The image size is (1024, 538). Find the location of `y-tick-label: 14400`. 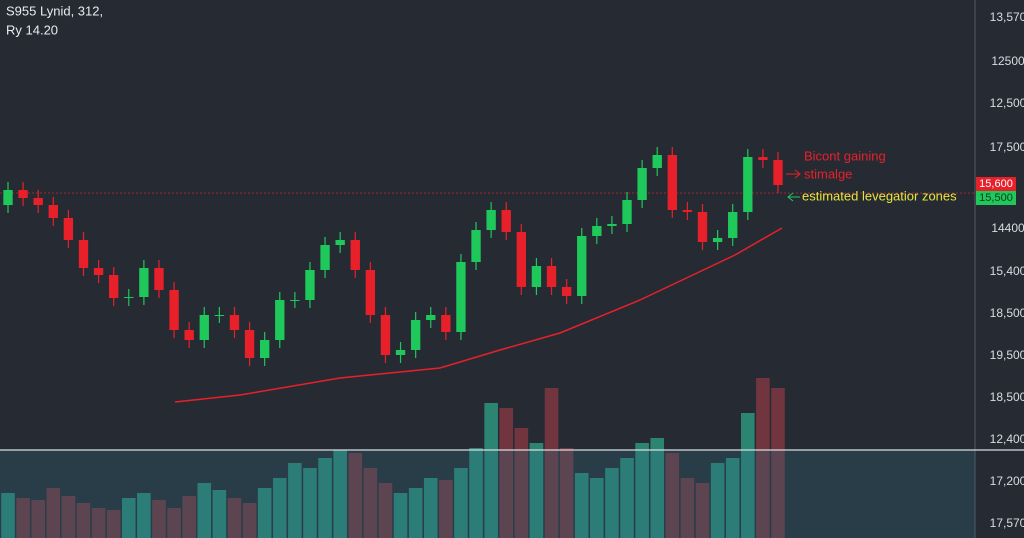

y-tick-label: 14400 is located at coordinates (1007, 228).